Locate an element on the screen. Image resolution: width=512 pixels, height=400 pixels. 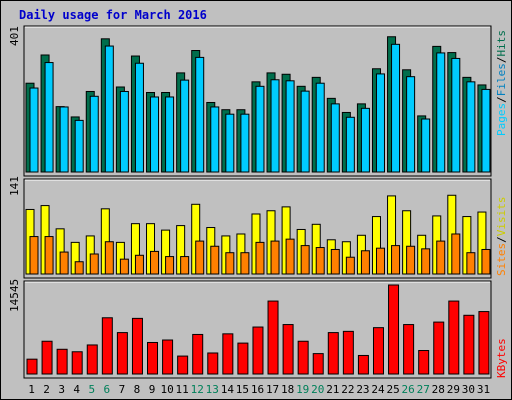
day-label: 1 is located at coordinates (31, 389).